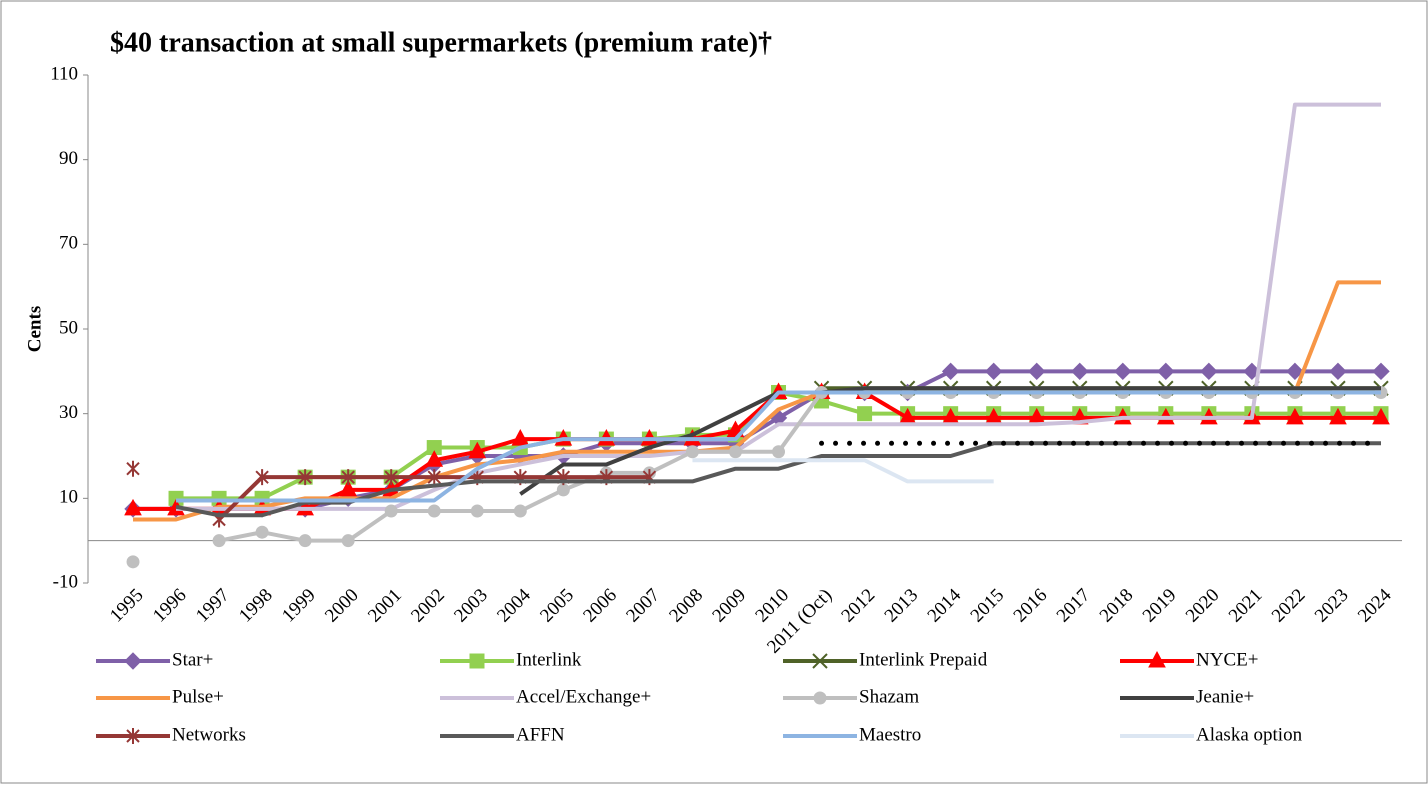 The width and height of the screenshot is (1428, 789). What do you see at coordinates (502, 734) in the screenshot?
I see `legend-item: AFFN` at bounding box center [502, 734].